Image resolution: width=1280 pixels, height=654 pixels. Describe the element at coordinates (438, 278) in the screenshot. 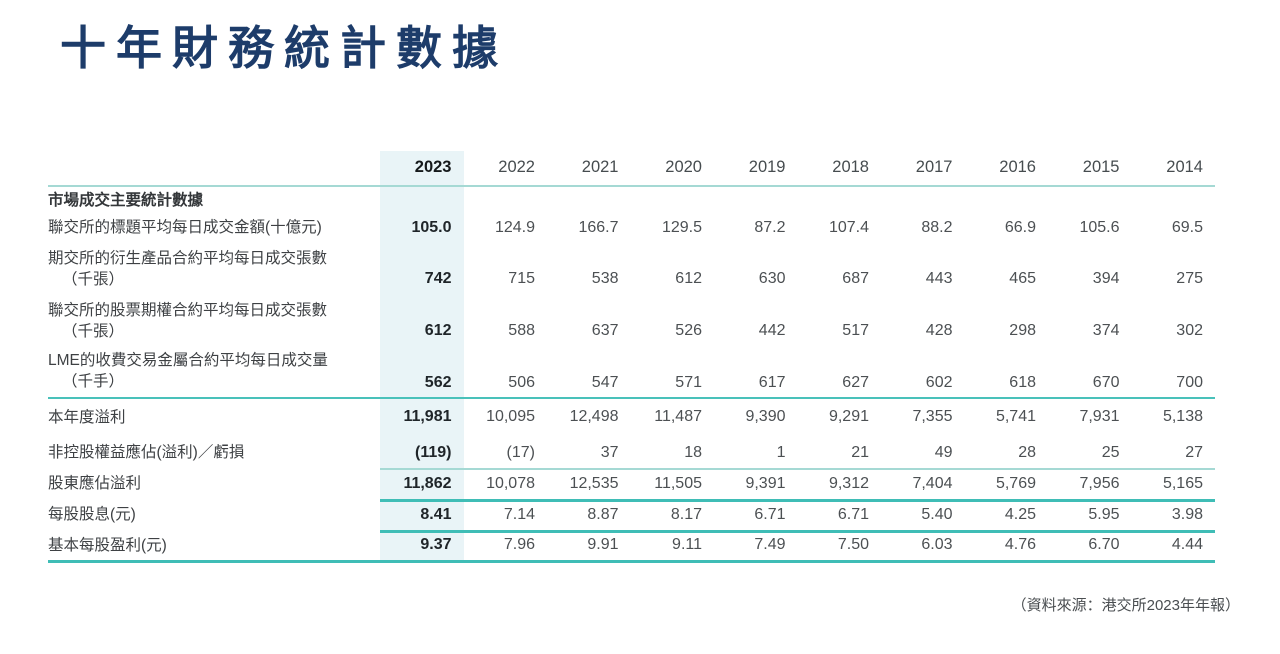

I see `value-cell: 742` at that location.